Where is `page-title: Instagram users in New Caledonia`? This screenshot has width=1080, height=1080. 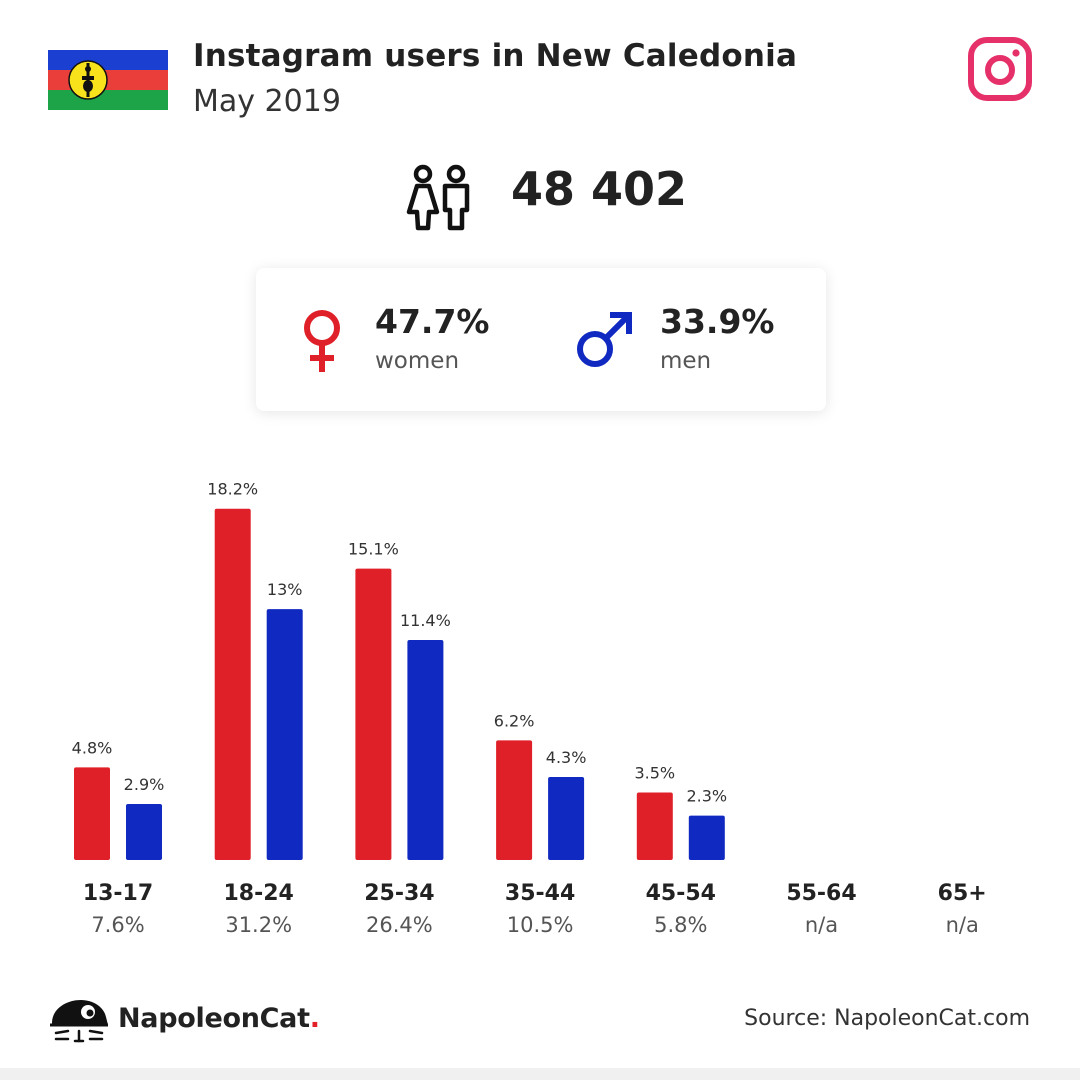 page-title: Instagram users in New Caledonia is located at coordinates (495, 56).